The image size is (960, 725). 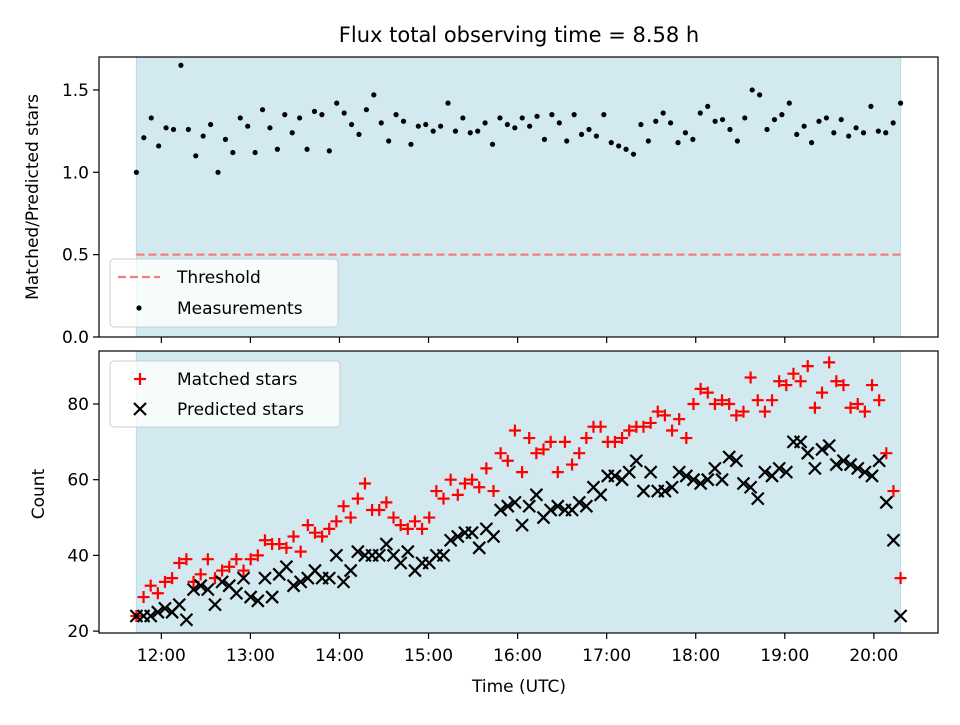 I want to click on x-tick-label: 13:00, so click(x=250, y=656).